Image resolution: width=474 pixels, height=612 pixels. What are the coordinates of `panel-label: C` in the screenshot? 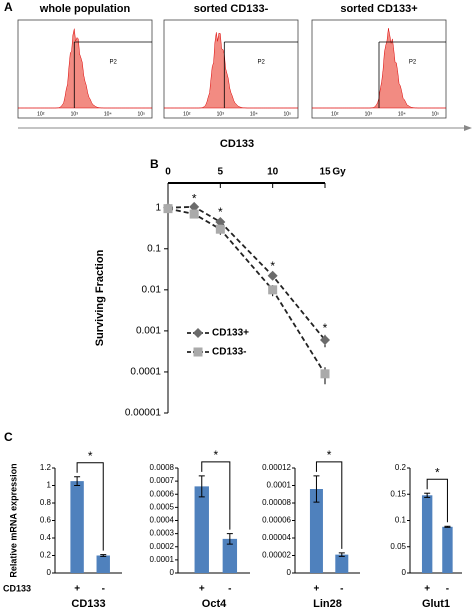 It's located at (8, 437).